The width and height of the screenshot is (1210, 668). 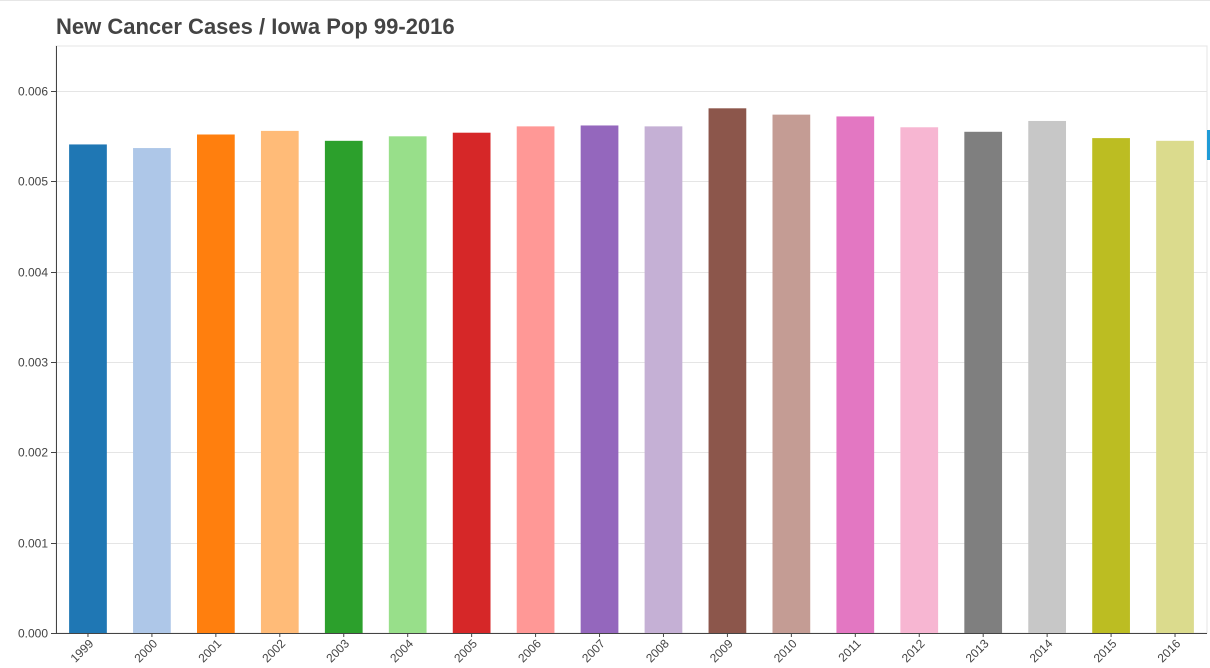 I want to click on x-tick-label: 2004, so click(x=401, y=650).